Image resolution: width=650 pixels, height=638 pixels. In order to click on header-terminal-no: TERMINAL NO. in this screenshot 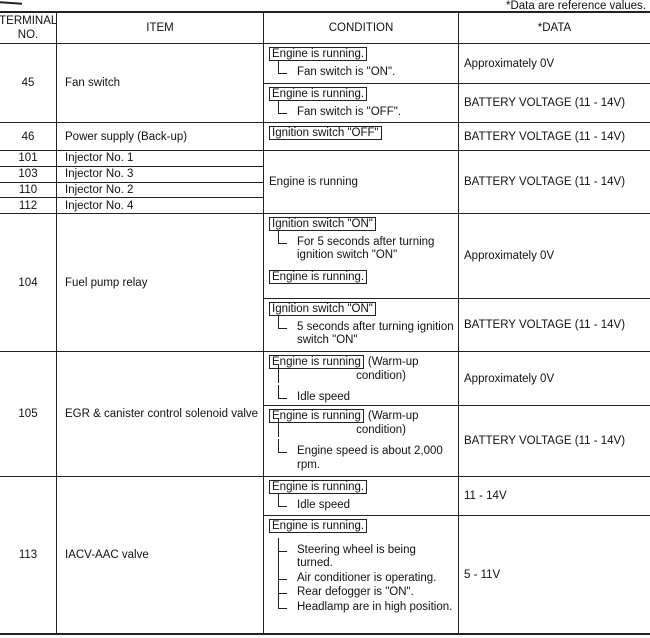, I will do `click(28, 28)`.